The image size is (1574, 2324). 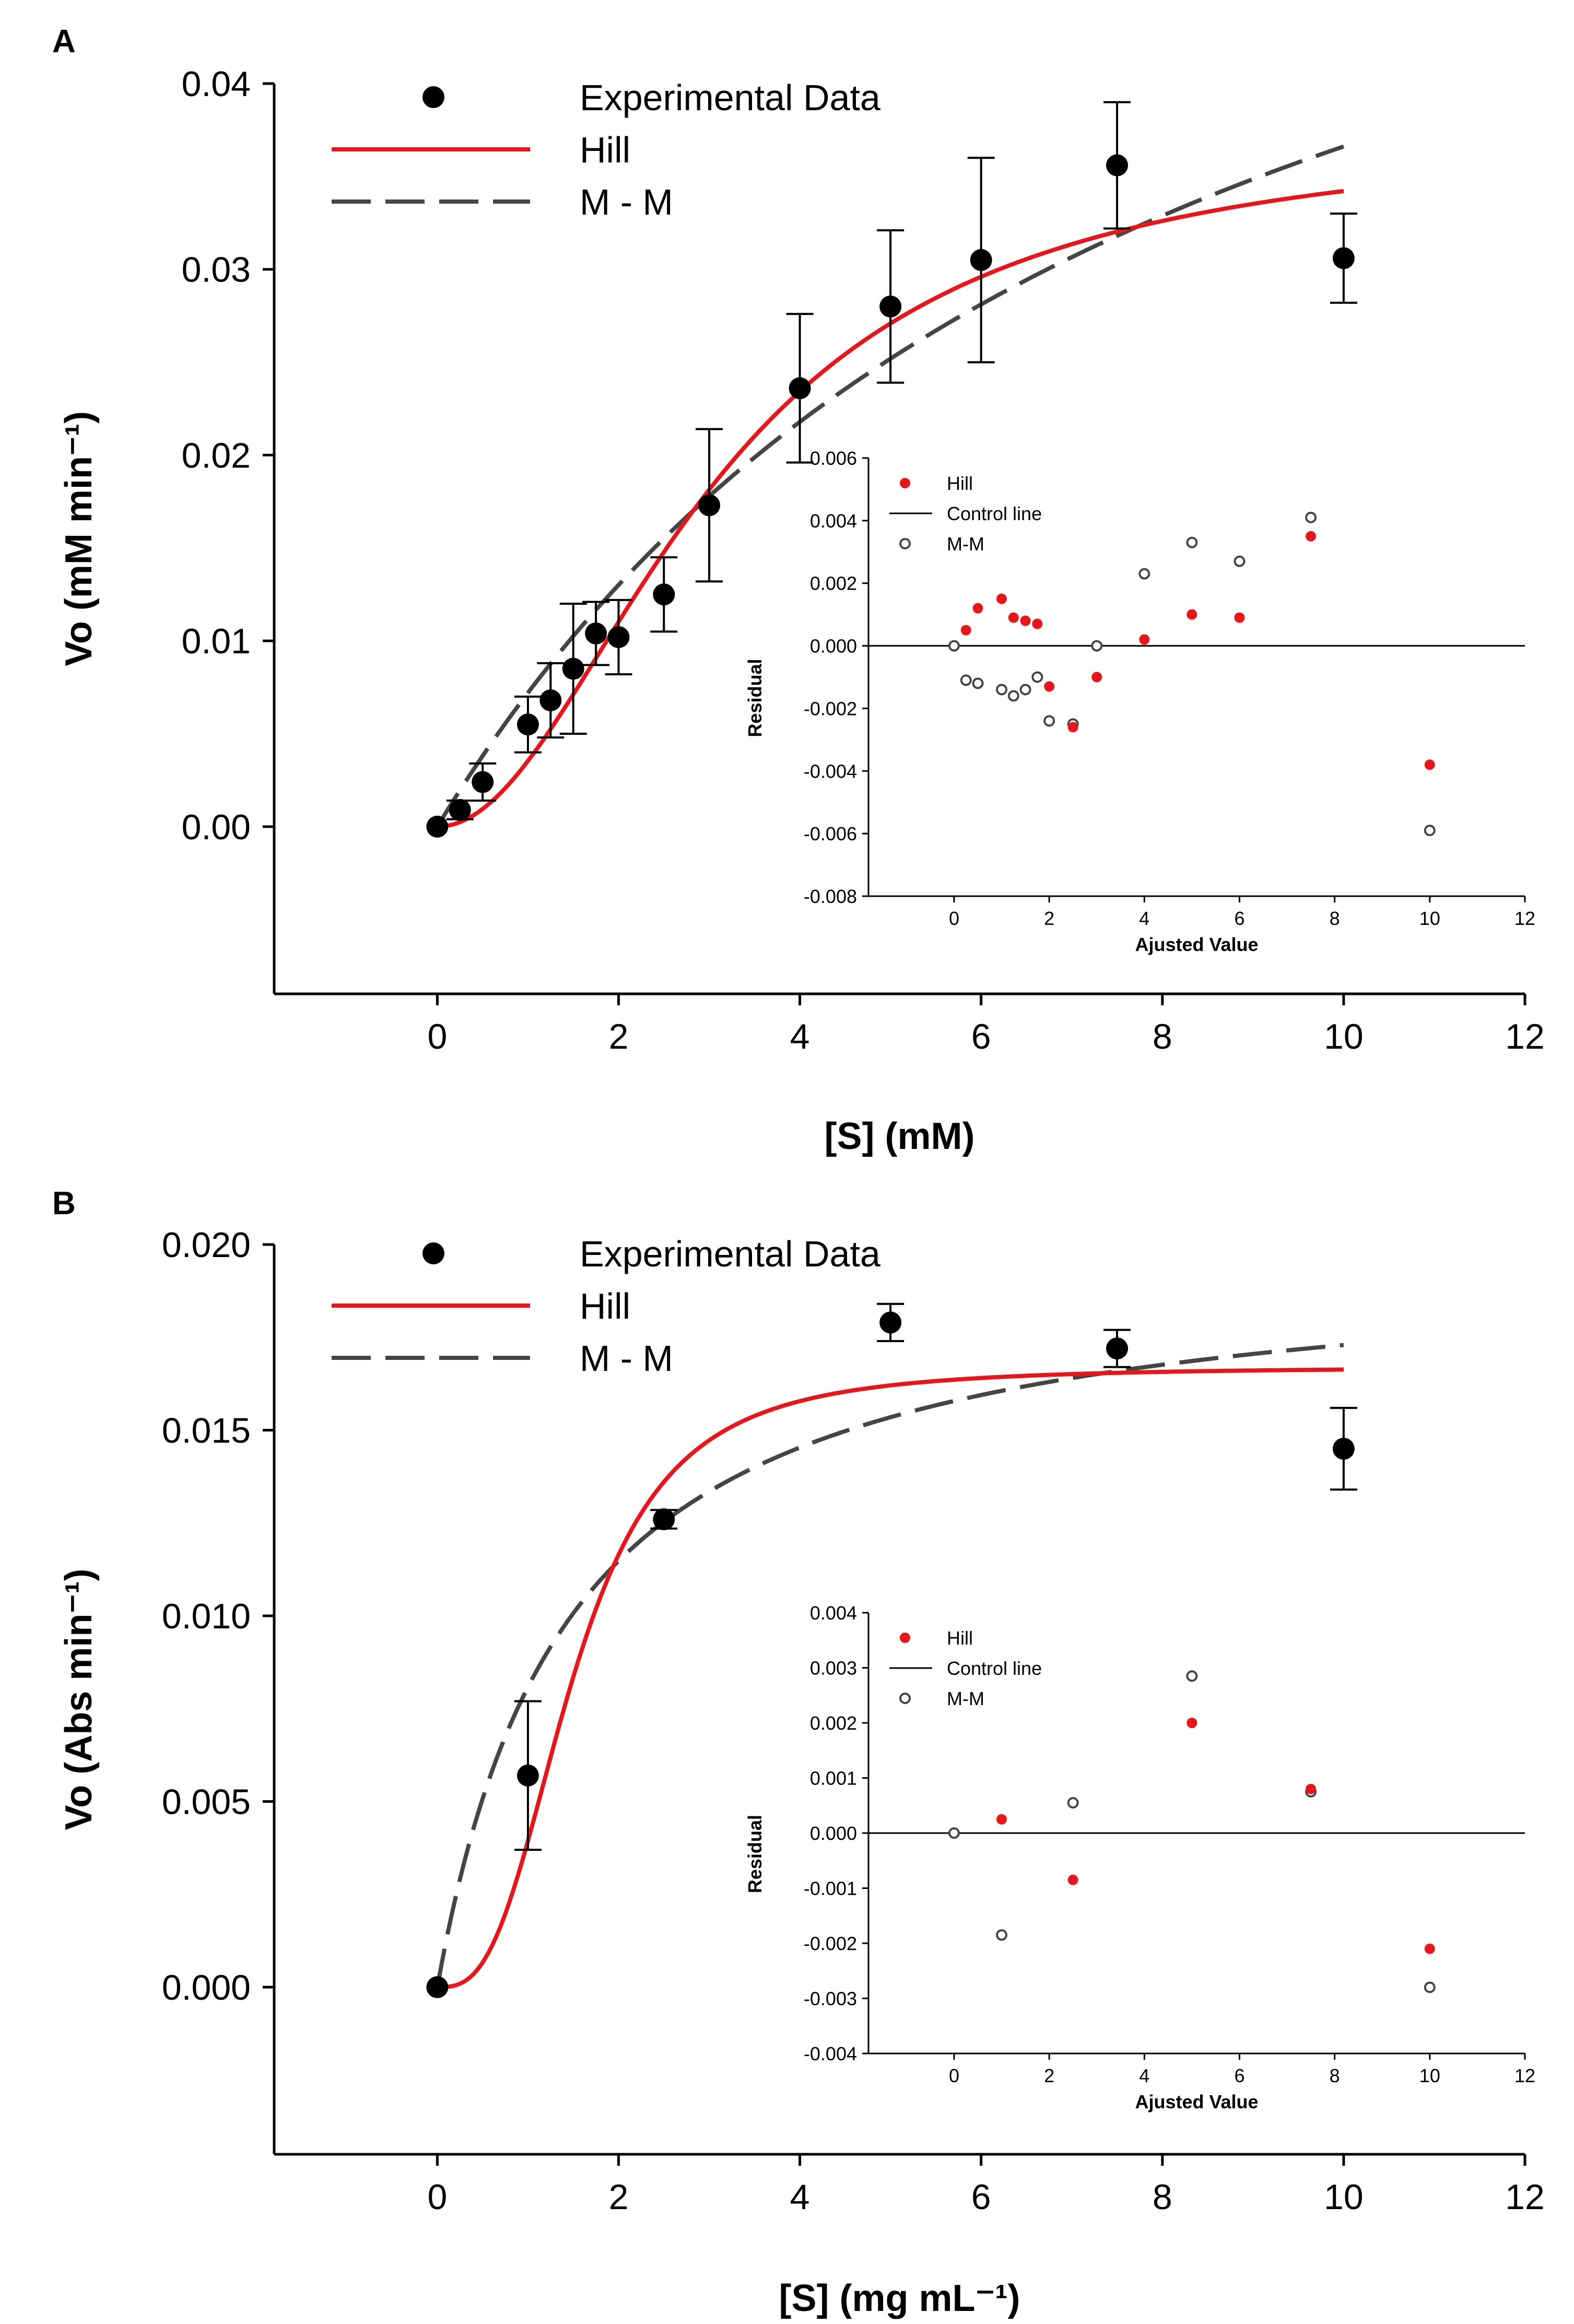 I want to click on y-axis-title: Vo (Abs min⁻¹), so click(x=79, y=1699).